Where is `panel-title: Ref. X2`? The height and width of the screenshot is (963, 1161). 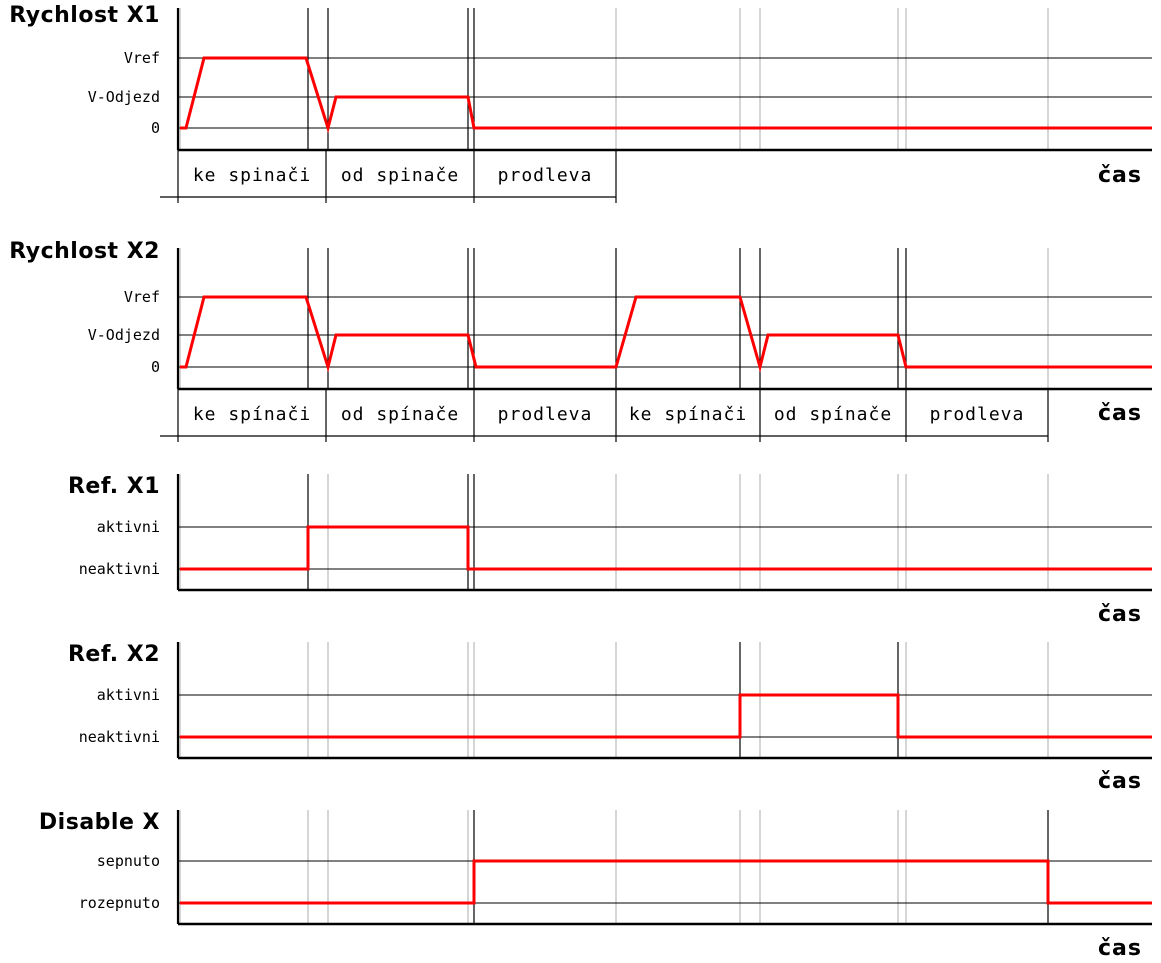
panel-title: Ref. X2 is located at coordinates (114, 654).